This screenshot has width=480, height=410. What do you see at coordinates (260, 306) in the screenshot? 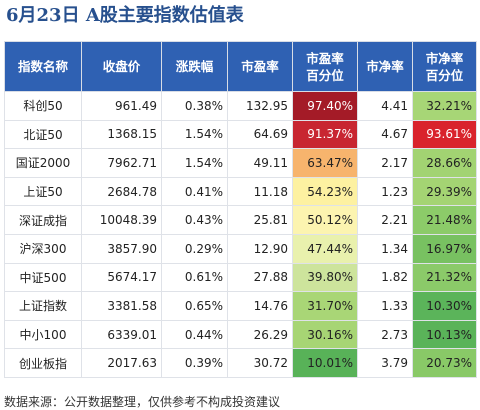
I see `pe-value: 14.76` at bounding box center [260, 306].